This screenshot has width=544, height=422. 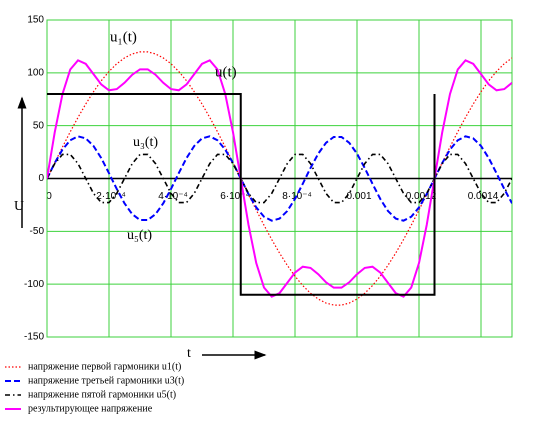 What do you see at coordinates (102, 394) in the screenshot?
I see `legend-label: напряжение пятой гармоники u5(t)` at bounding box center [102, 394].